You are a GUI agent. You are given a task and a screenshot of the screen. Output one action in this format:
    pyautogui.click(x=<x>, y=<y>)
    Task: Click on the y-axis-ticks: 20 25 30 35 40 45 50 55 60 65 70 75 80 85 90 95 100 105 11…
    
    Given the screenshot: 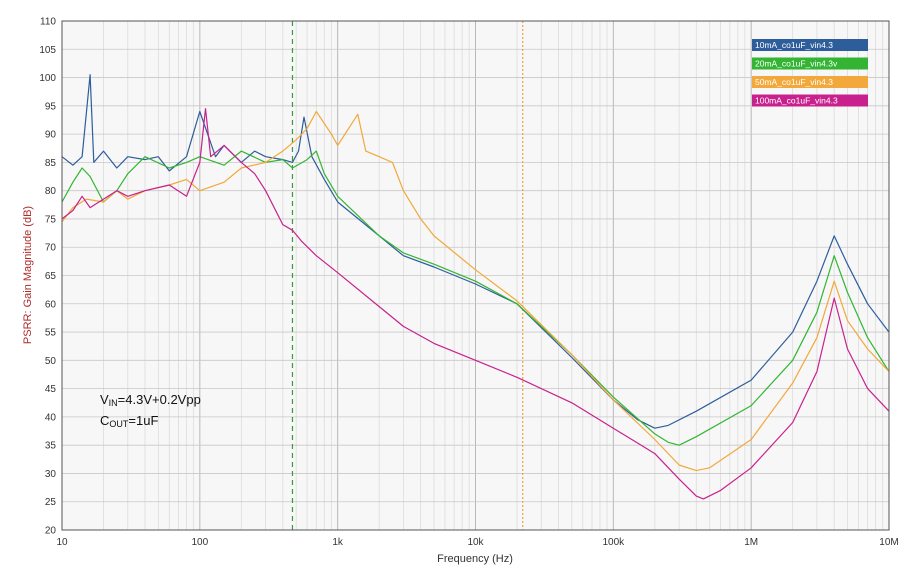 What is the action you would take?
    pyautogui.click(x=47, y=277)
    